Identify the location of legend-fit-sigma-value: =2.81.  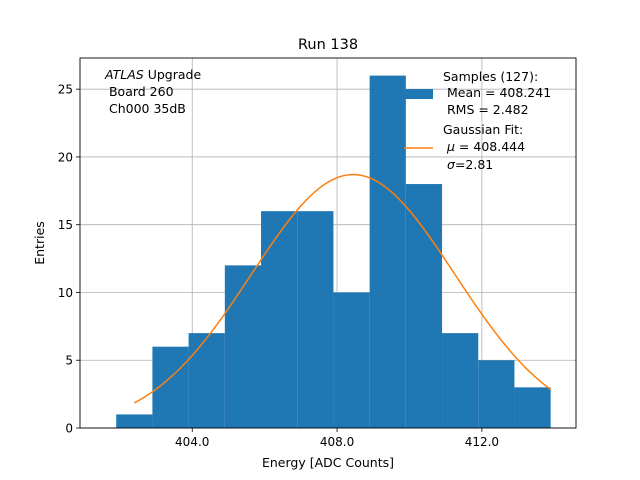
(474, 164).